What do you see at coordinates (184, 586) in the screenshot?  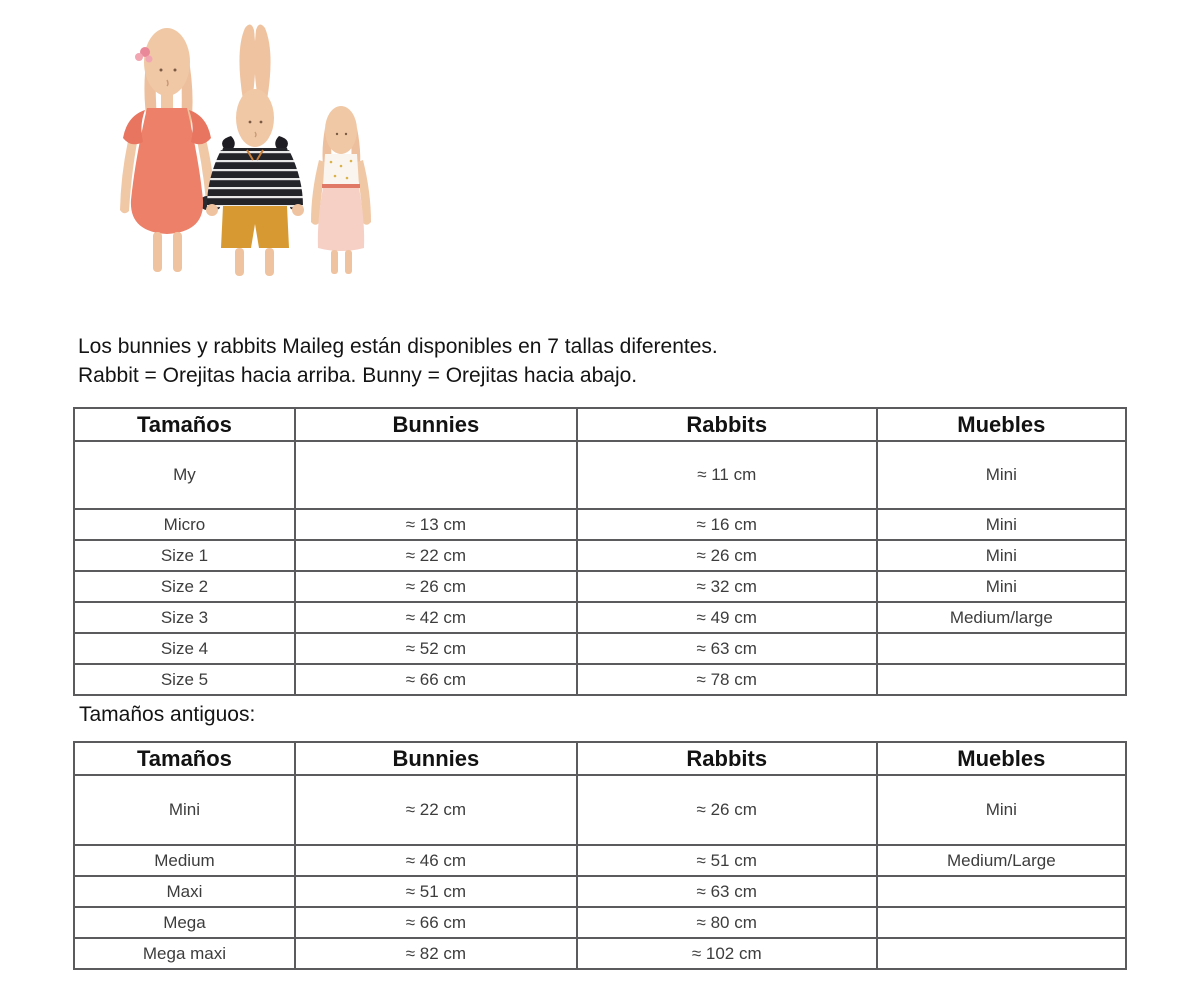 I see `table-cell: Size 2` at bounding box center [184, 586].